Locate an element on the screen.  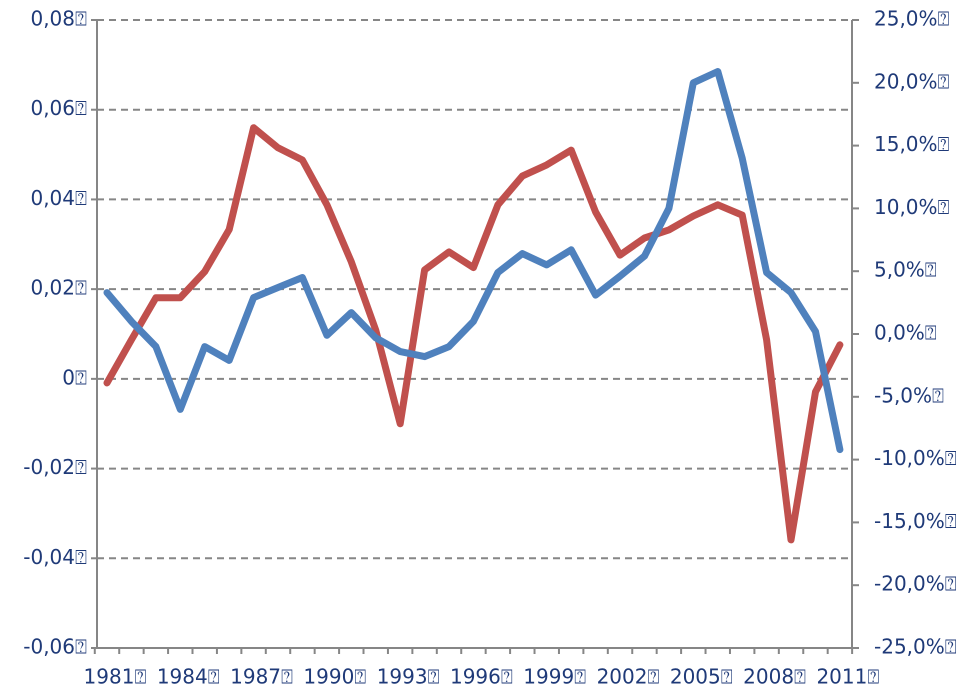
y2-tick-label: -10,0%⍰ is located at coordinates (915, 458).